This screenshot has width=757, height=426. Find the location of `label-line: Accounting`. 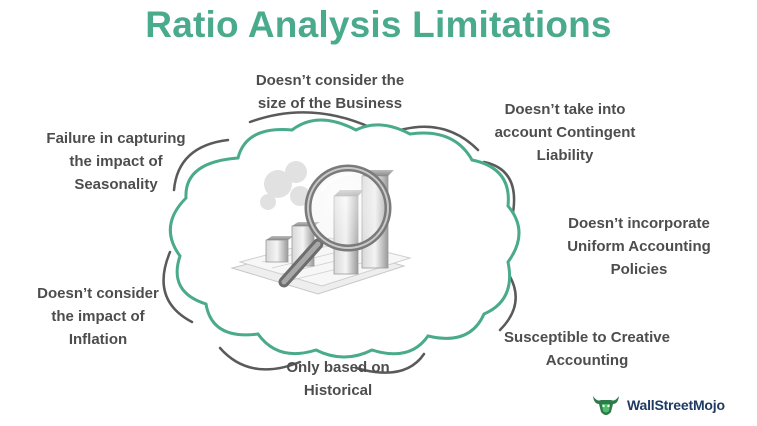

label-line: Accounting is located at coordinates (587, 360).